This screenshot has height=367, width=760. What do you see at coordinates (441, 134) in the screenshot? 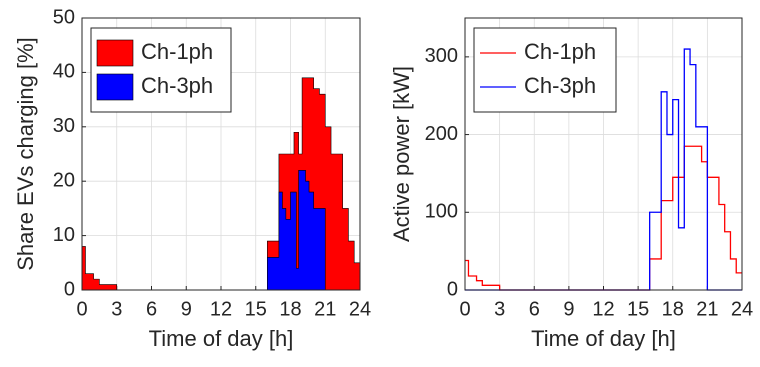
I see `y-tick-label: 200` at bounding box center [441, 134].